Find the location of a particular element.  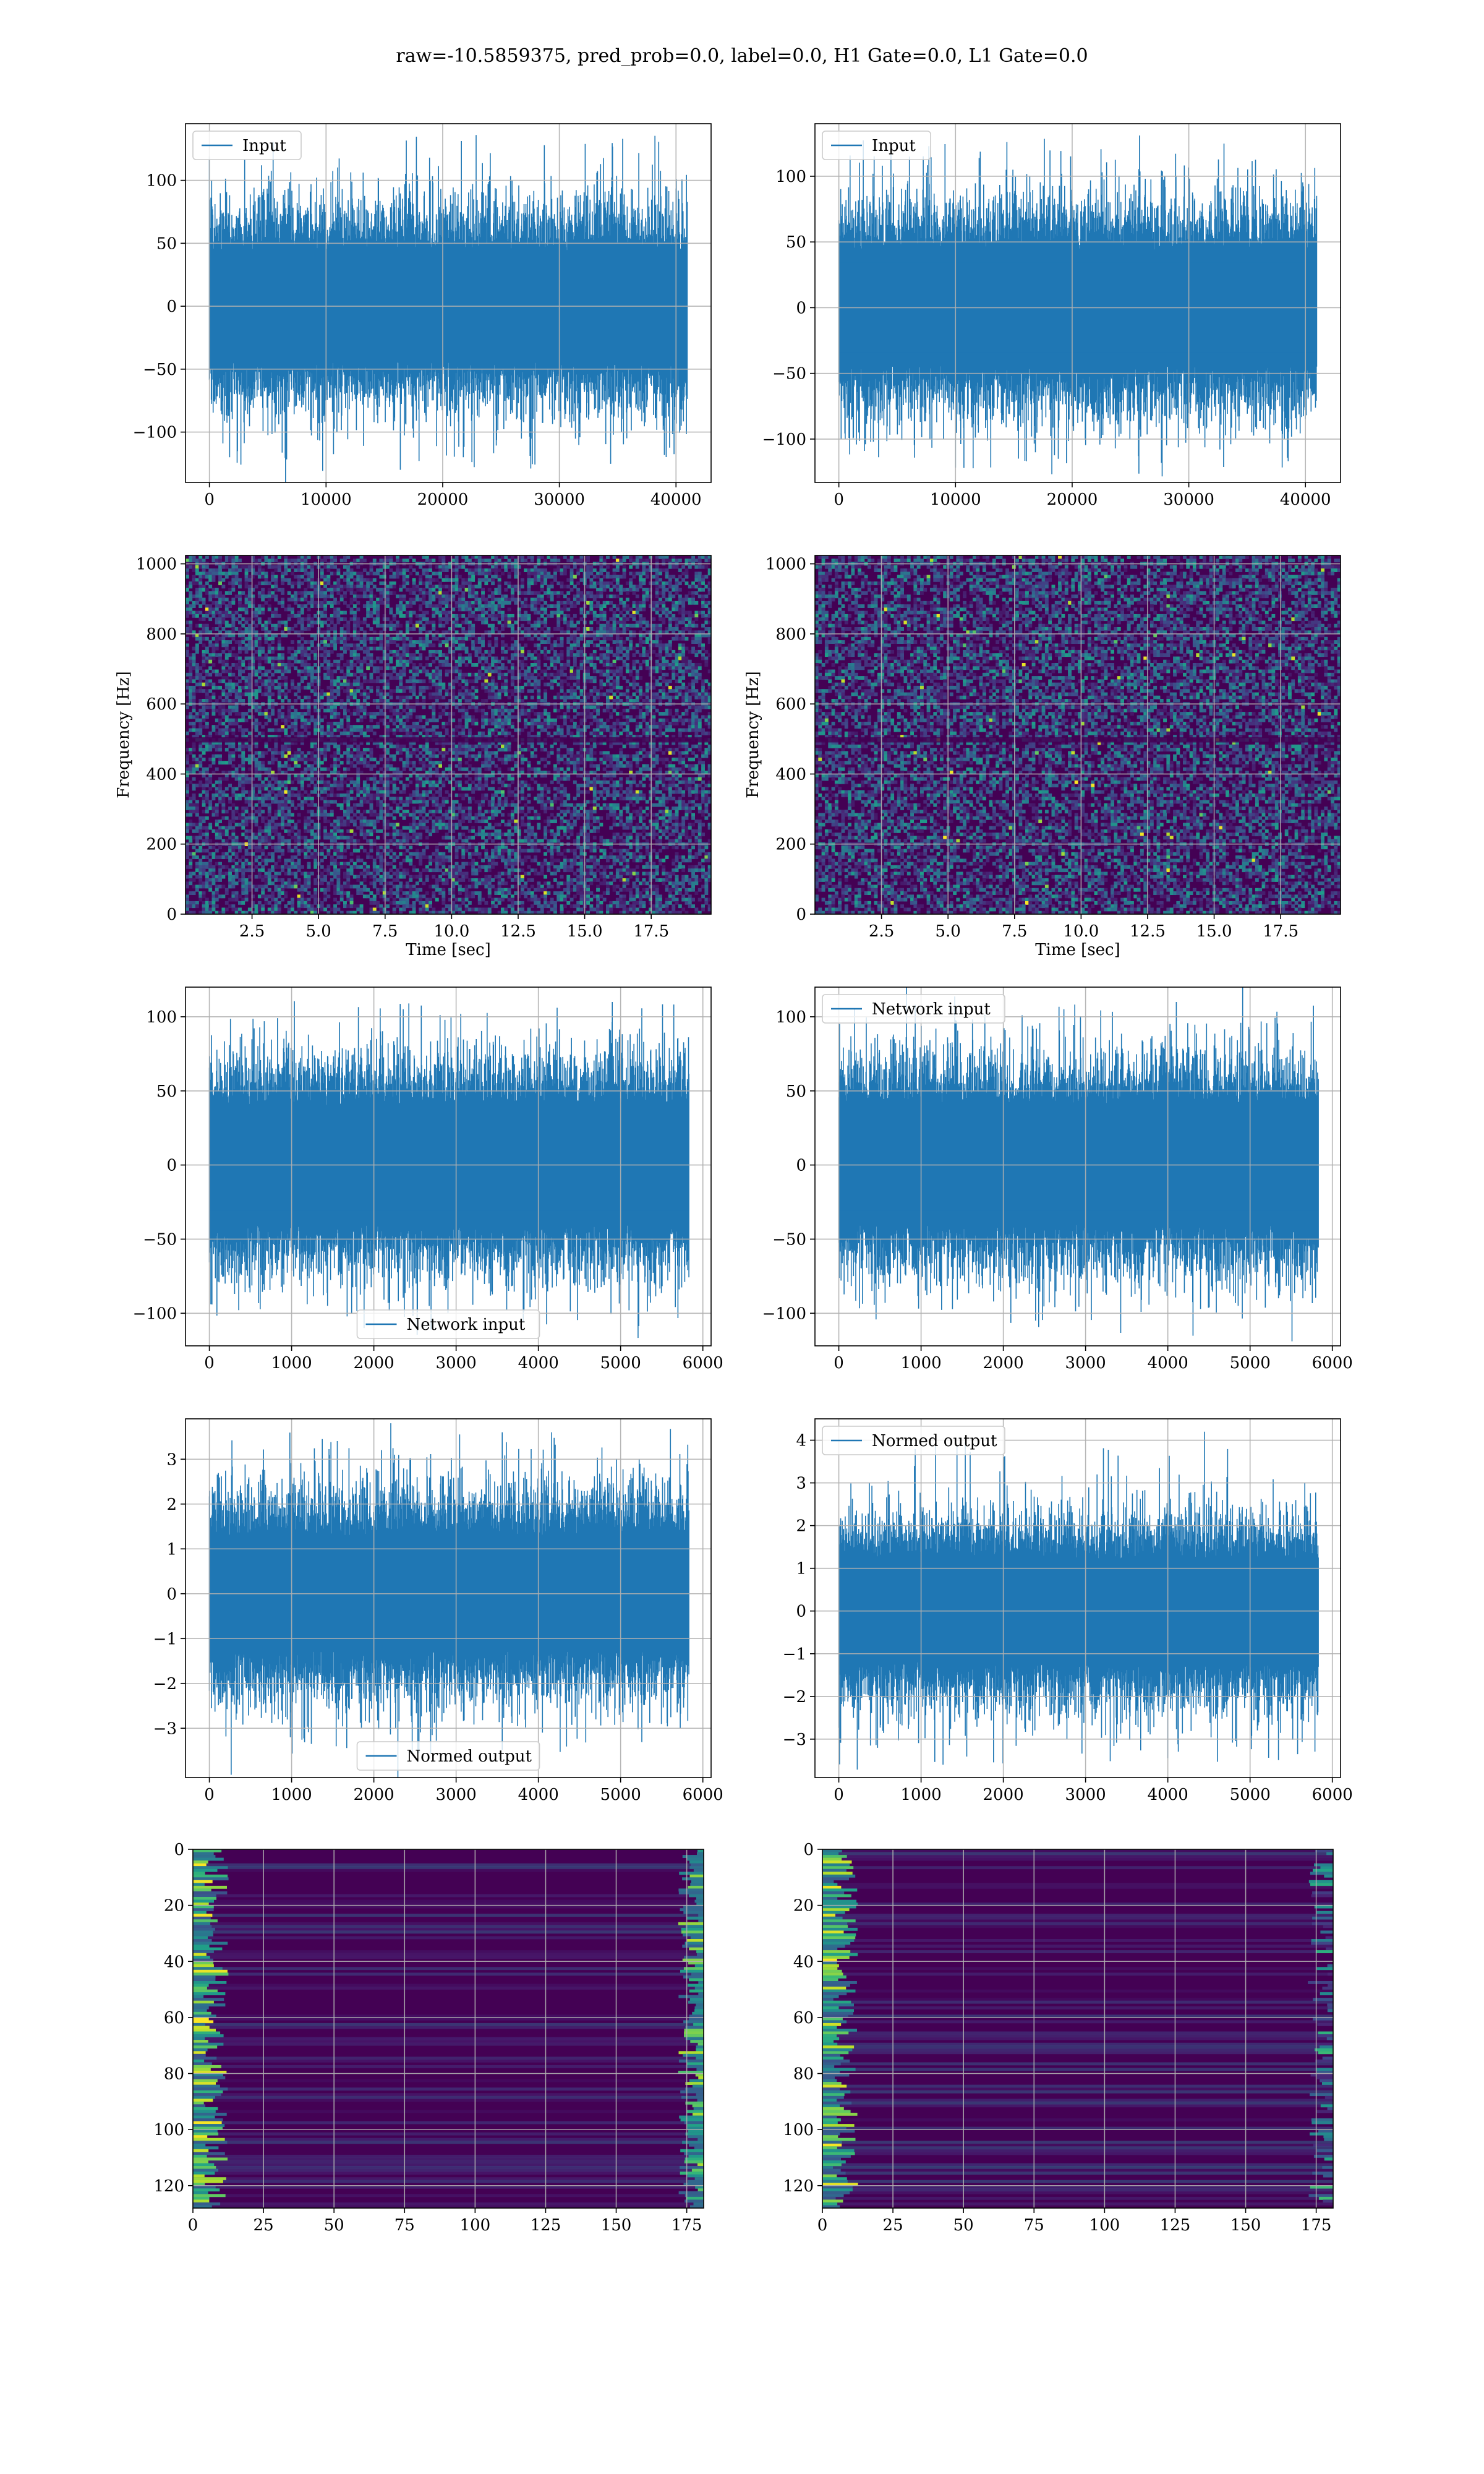

y-tick-label: 800 is located at coordinates (161, 634).